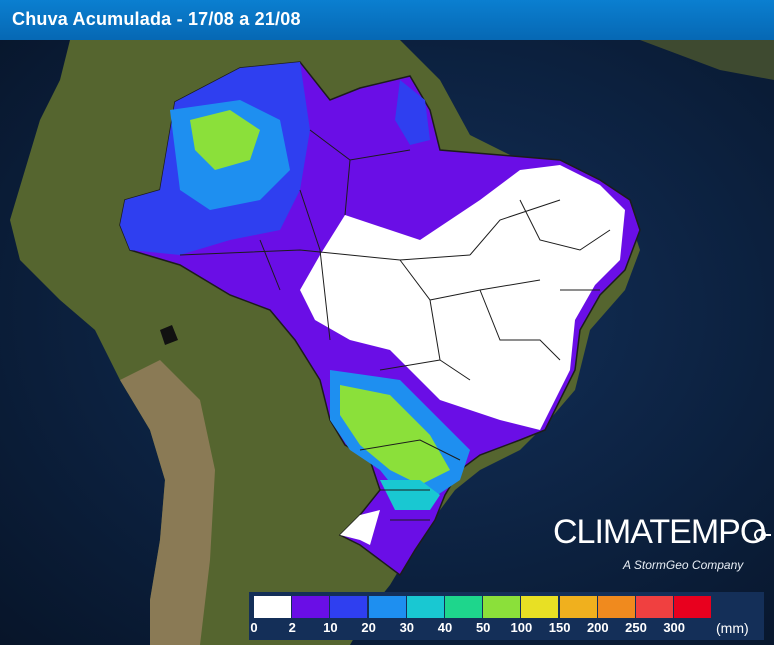  Describe the element at coordinates (521, 627) in the screenshot. I see `legend-tick-label: 100` at that location.